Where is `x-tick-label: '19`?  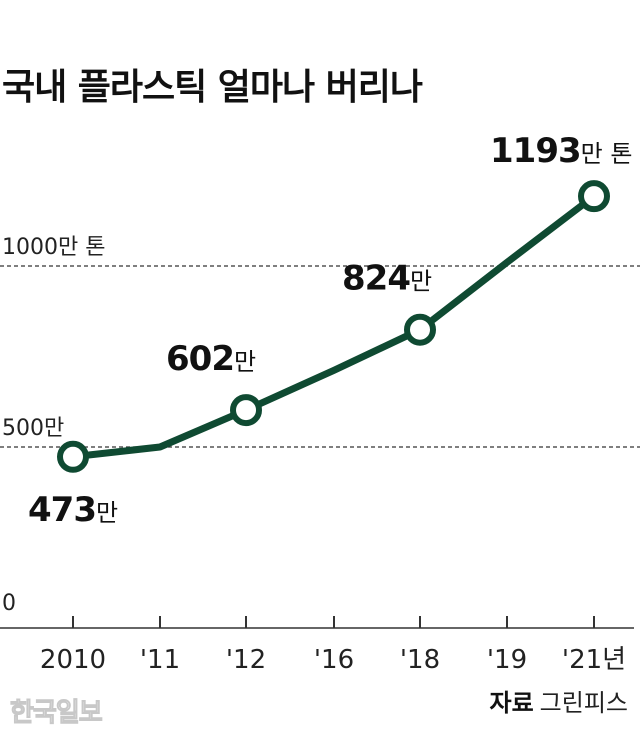
x-tick-label: '19 is located at coordinates (507, 660).